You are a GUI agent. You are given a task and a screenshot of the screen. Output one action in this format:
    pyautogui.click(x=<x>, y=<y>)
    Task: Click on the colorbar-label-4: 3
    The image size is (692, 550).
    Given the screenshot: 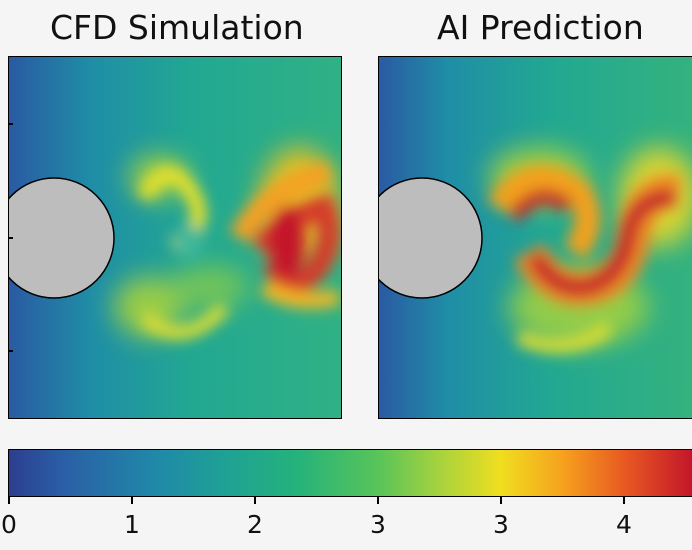 What is the action you would take?
    pyautogui.click(x=501, y=524)
    